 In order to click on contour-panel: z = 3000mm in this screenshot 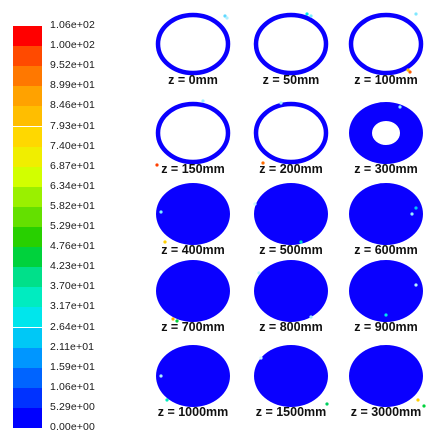, I will do `click(384, 382)`.